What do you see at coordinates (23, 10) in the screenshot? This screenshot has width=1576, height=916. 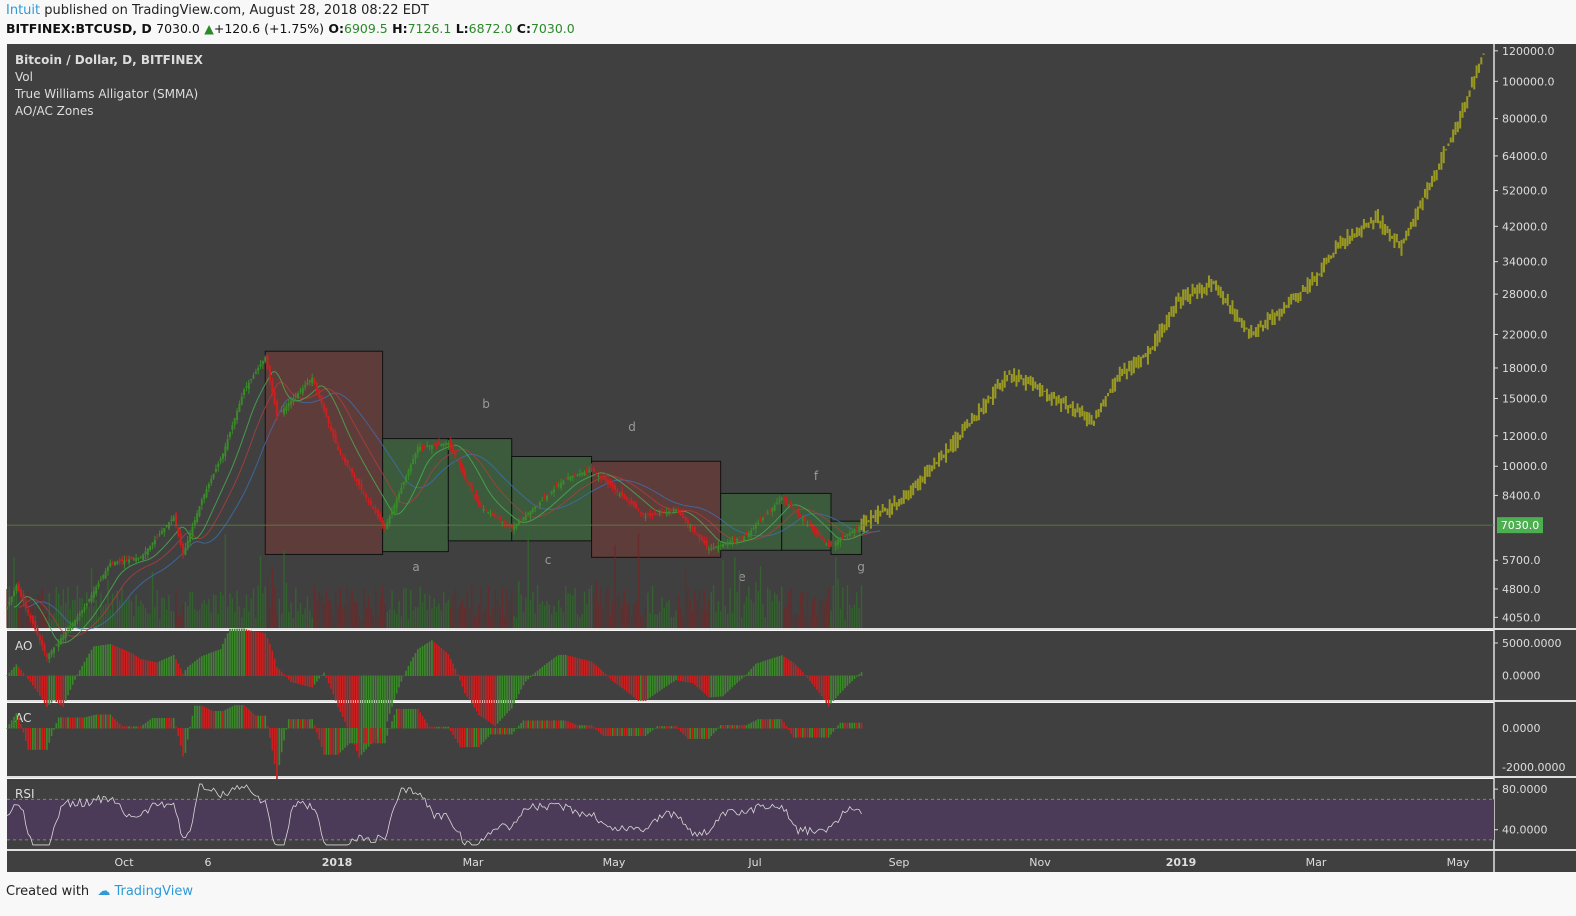 I see `author-link: Intuit` at bounding box center [23, 10].